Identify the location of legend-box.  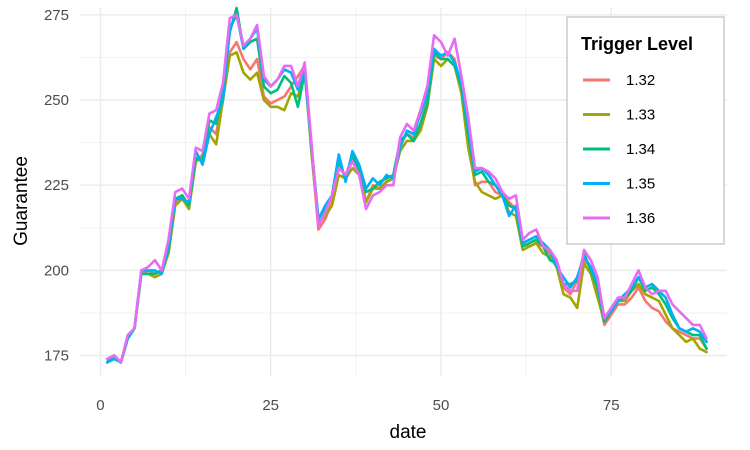
(645, 130).